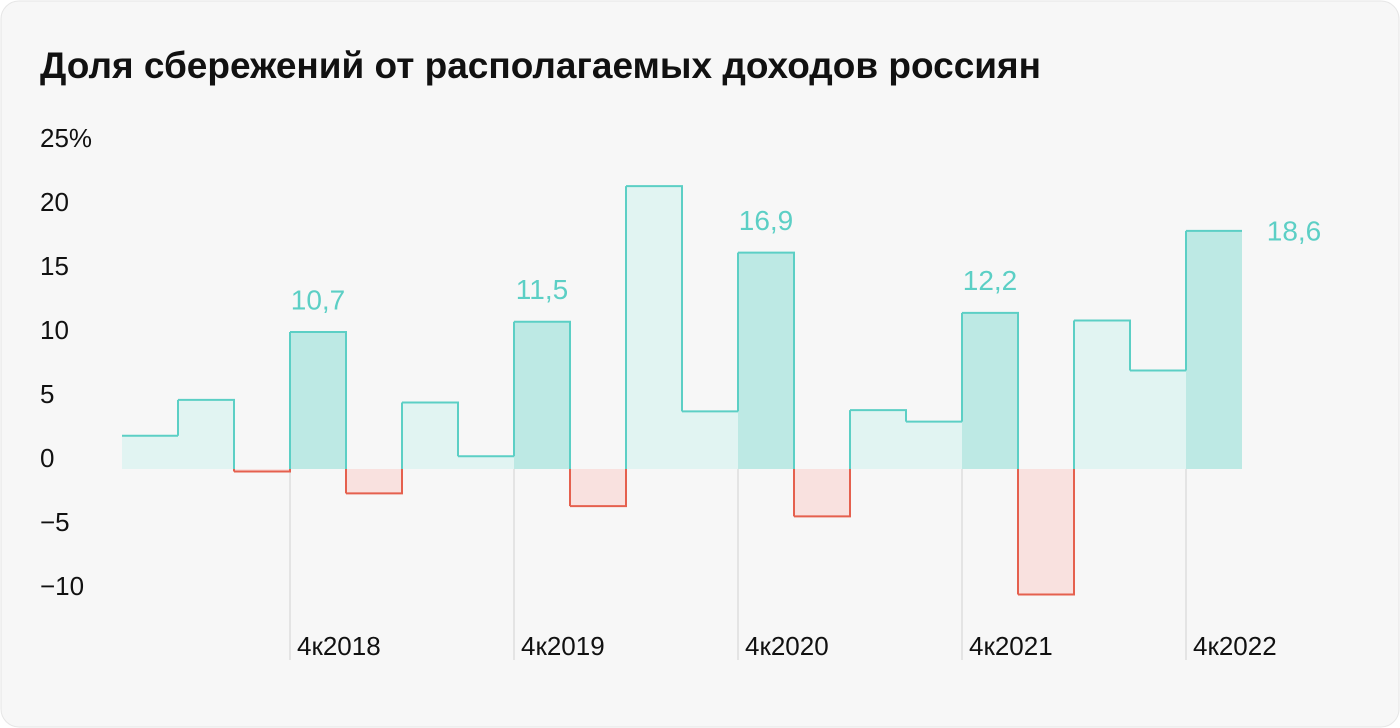 The width and height of the screenshot is (1400, 728). I want to click on y-tick-label: 5, so click(47, 394).